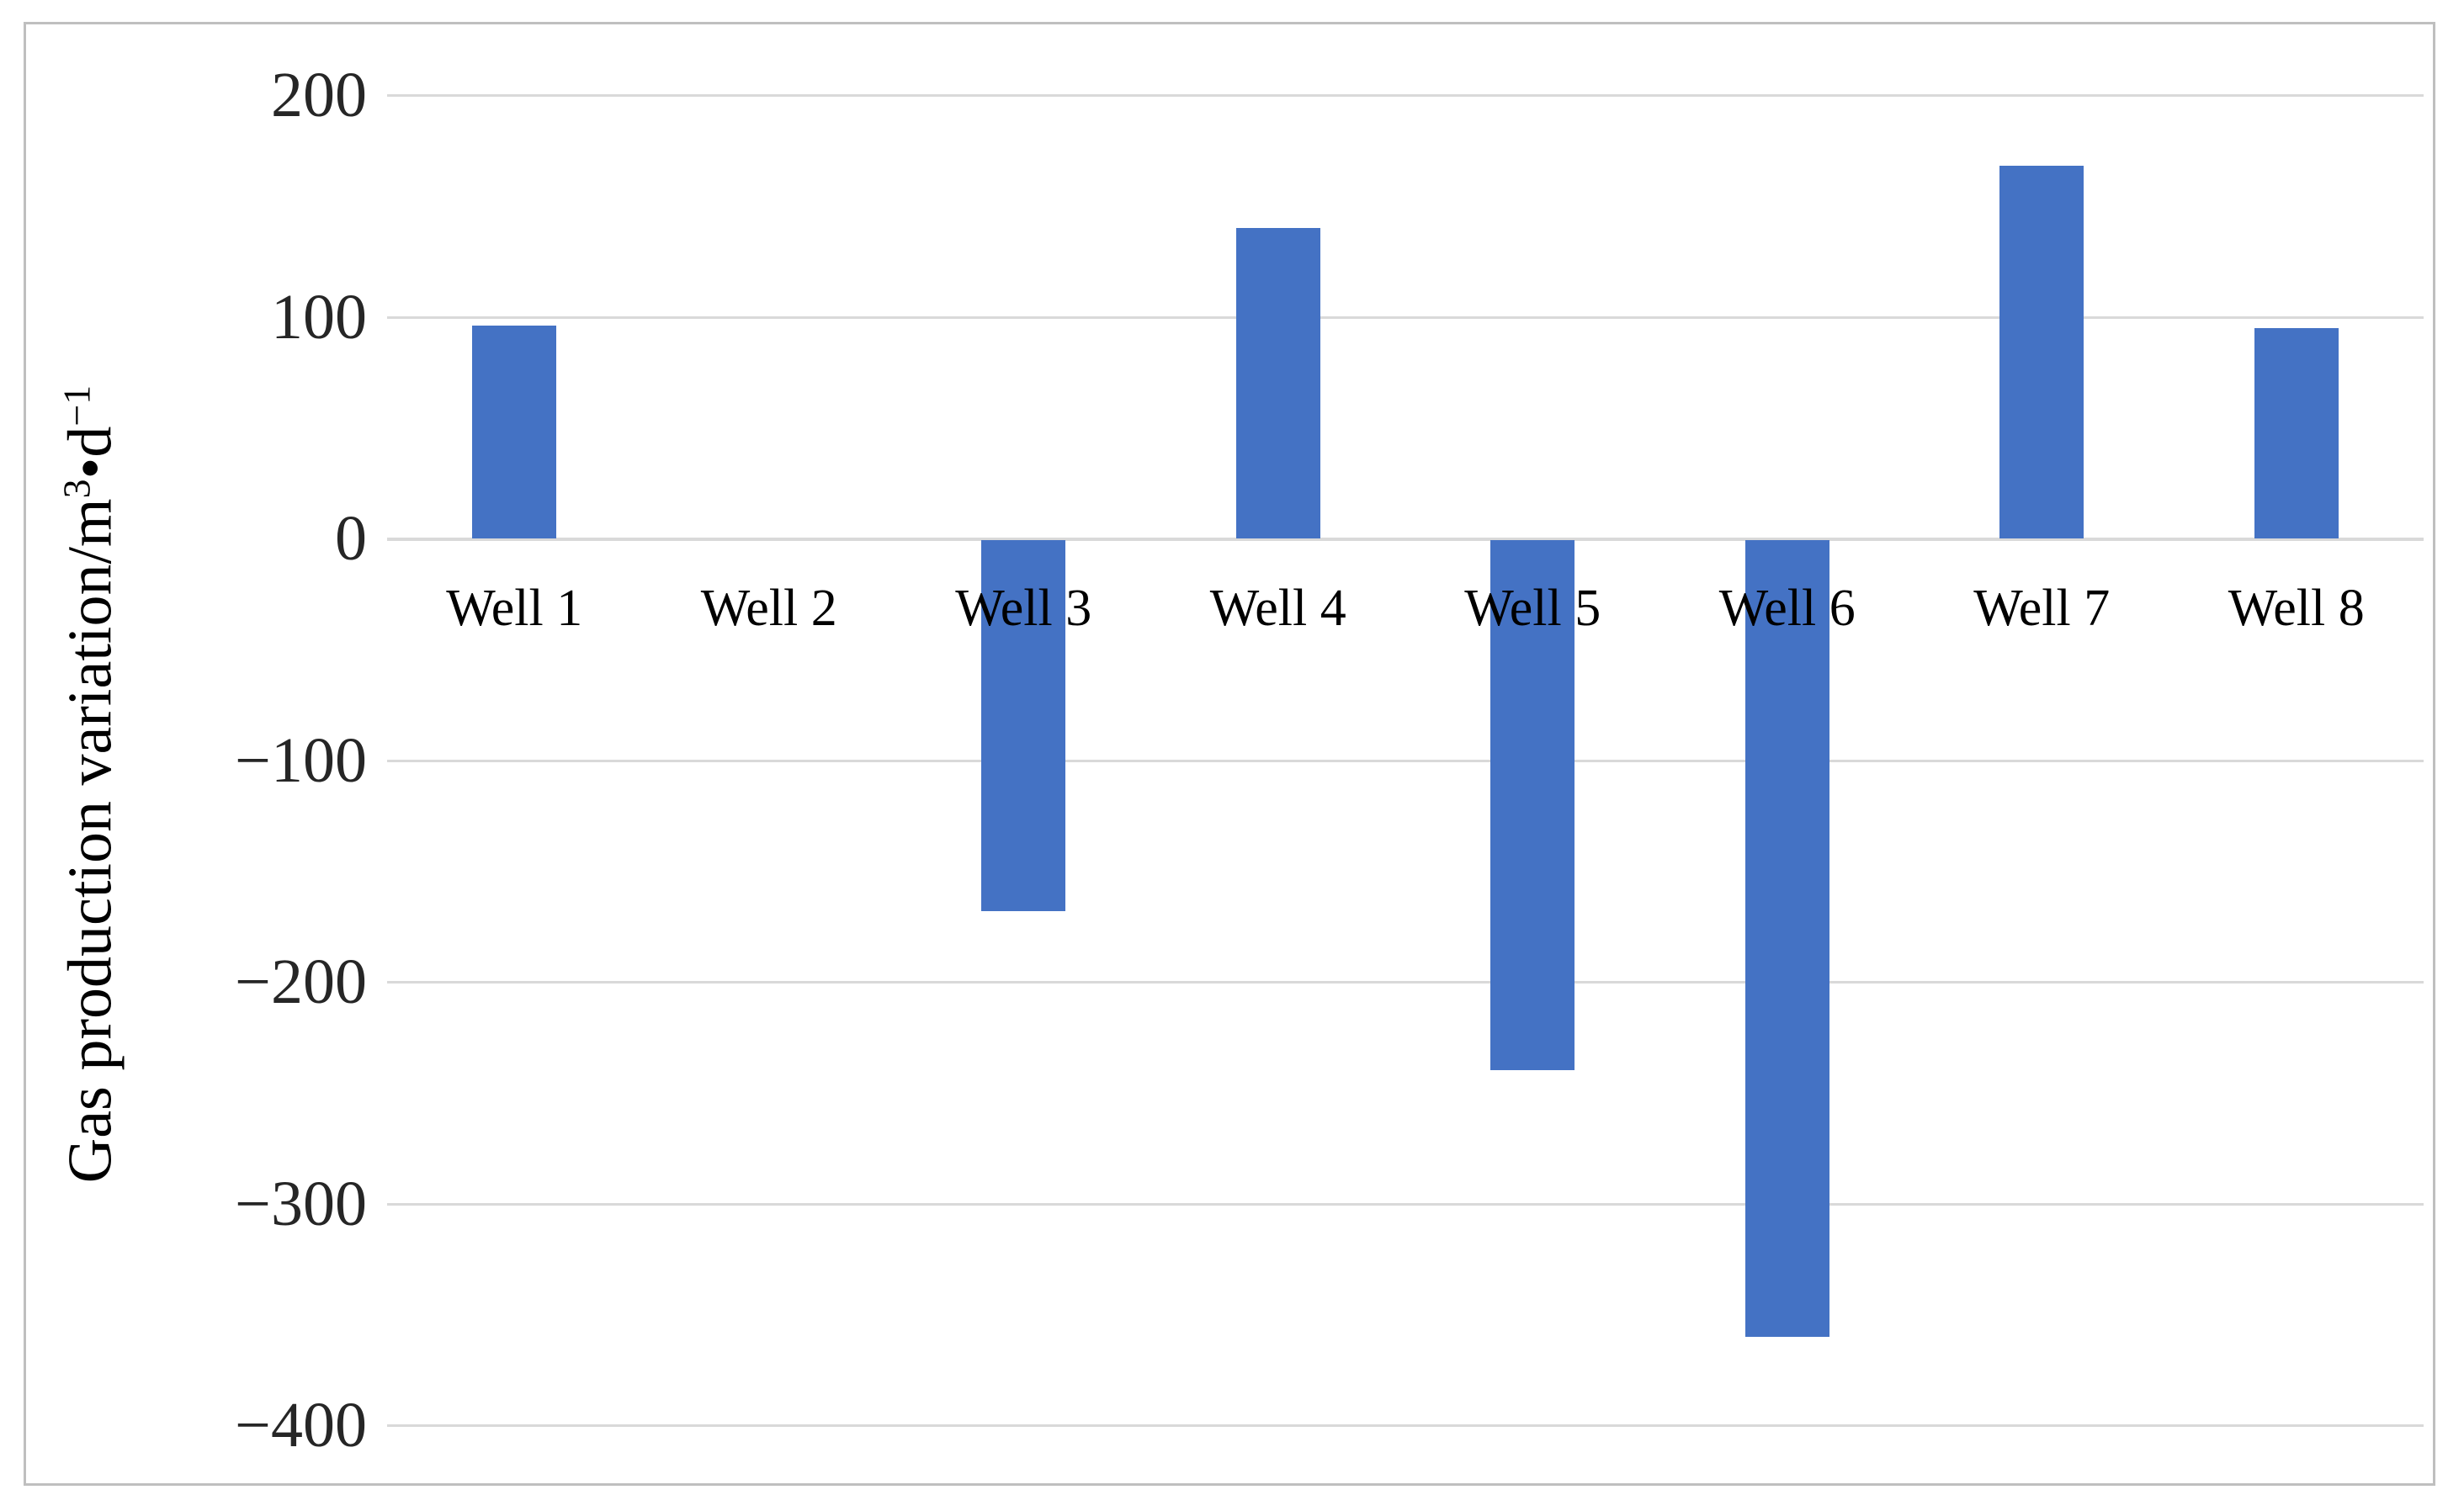  Describe the element at coordinates (2296, 608) in the screenshot. I see `category-label: Well 8` at that location.